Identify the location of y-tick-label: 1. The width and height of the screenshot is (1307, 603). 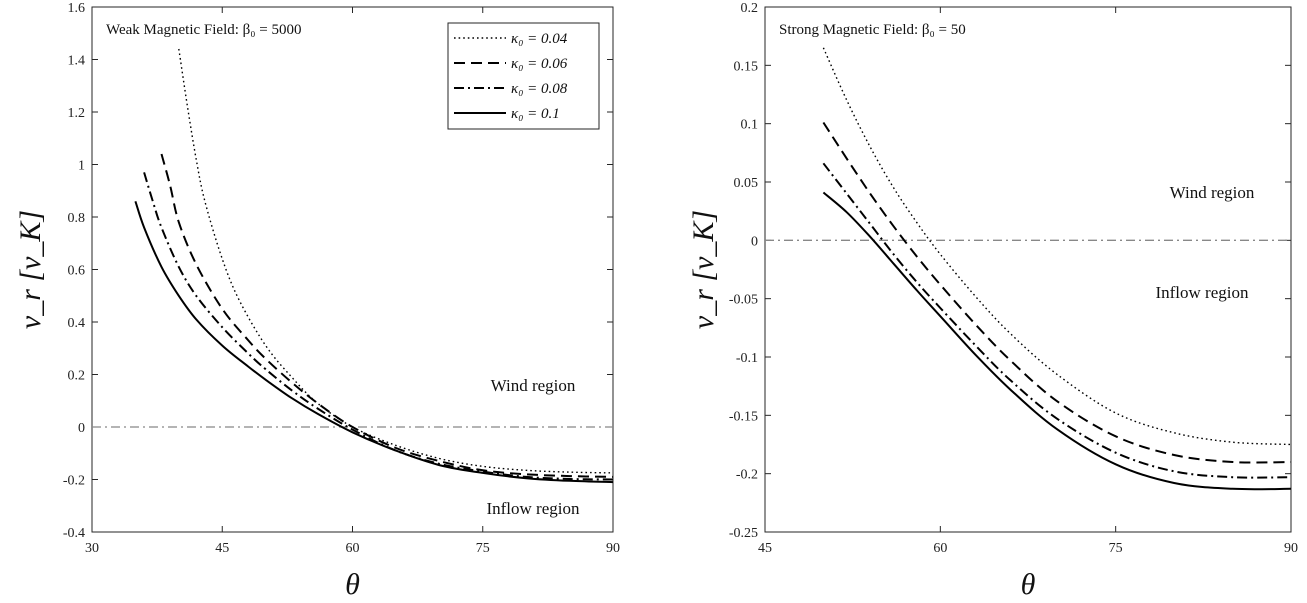
(81, 166).